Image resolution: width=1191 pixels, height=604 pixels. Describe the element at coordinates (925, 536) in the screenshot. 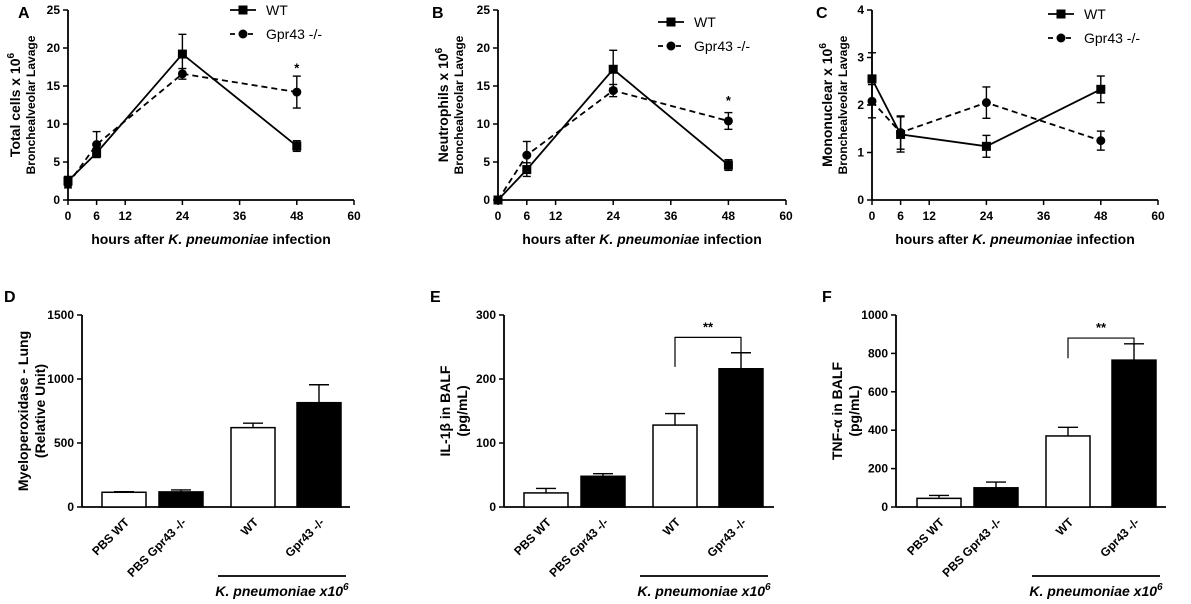

I see `x-category-label: PBS WT` at that location.